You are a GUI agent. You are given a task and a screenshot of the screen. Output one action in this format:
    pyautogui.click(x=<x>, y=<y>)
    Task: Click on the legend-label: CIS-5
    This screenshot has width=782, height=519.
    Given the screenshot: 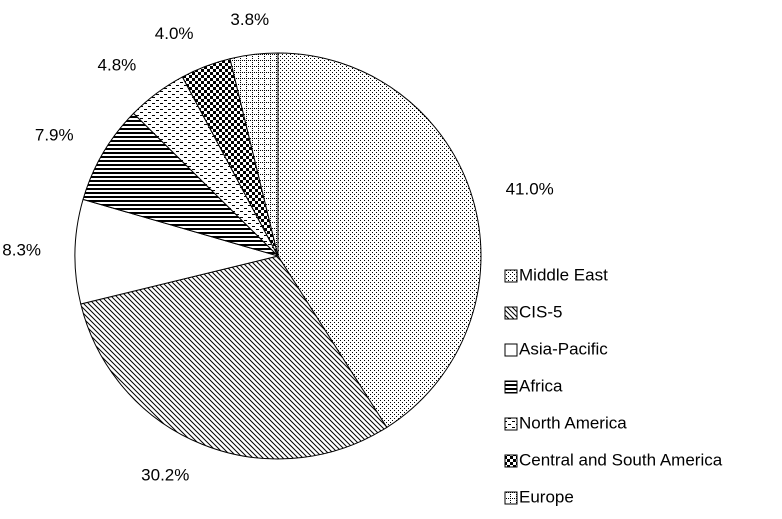 What is the action you would take?
    pyautogui.click(x=540, y=311)
    